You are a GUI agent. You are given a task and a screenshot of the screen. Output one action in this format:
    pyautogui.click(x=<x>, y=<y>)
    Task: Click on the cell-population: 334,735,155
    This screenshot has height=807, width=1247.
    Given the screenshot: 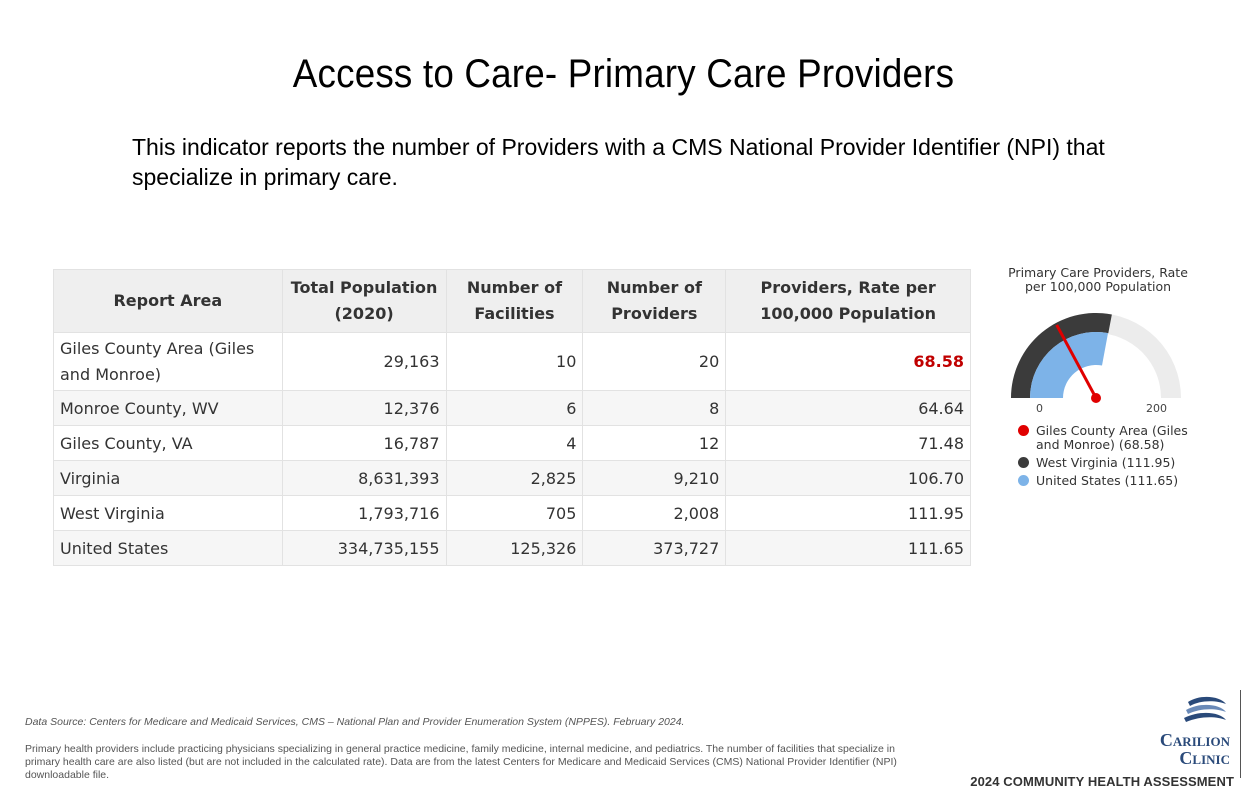 What is the action you would take?
    pyautogui.click(x=364, y=548)
    